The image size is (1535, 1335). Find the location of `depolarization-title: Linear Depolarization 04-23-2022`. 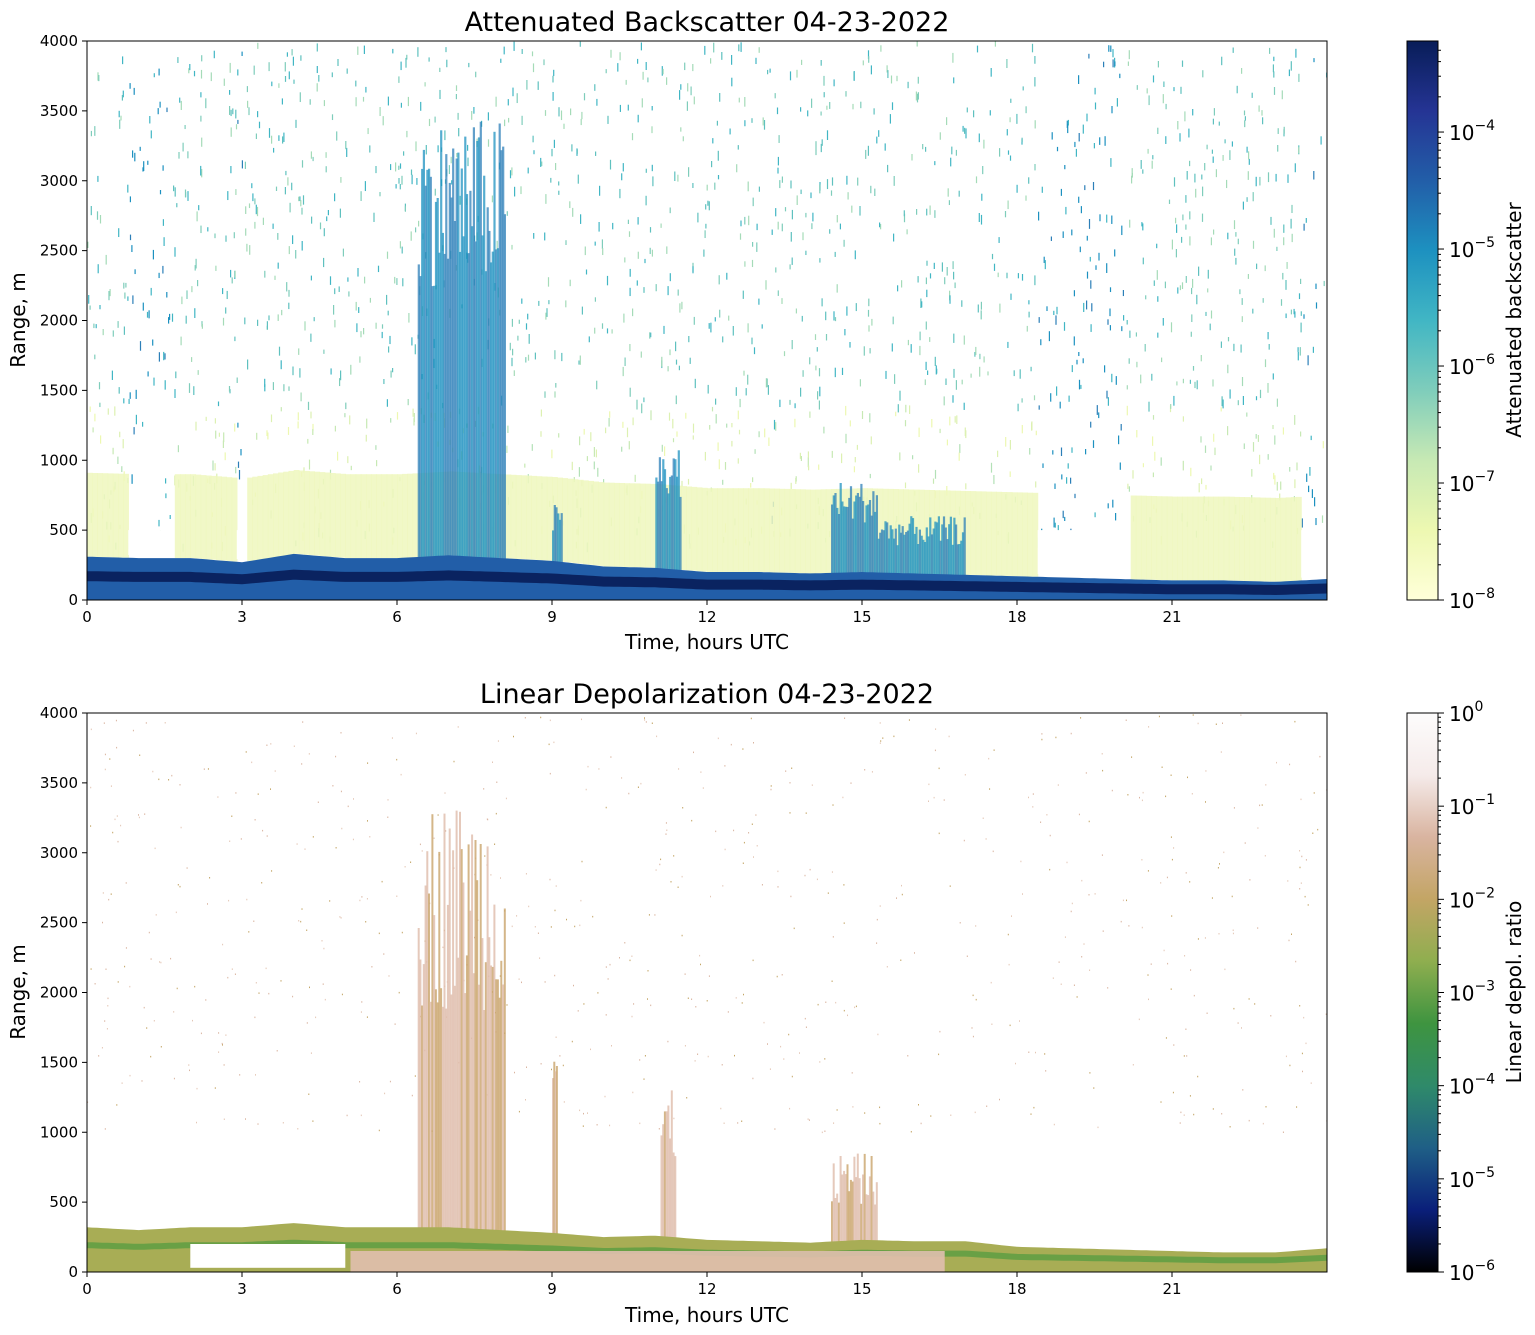

depolarization-title: Linear Depolarization 04-23-2022 is located at coordinates (707, 694).